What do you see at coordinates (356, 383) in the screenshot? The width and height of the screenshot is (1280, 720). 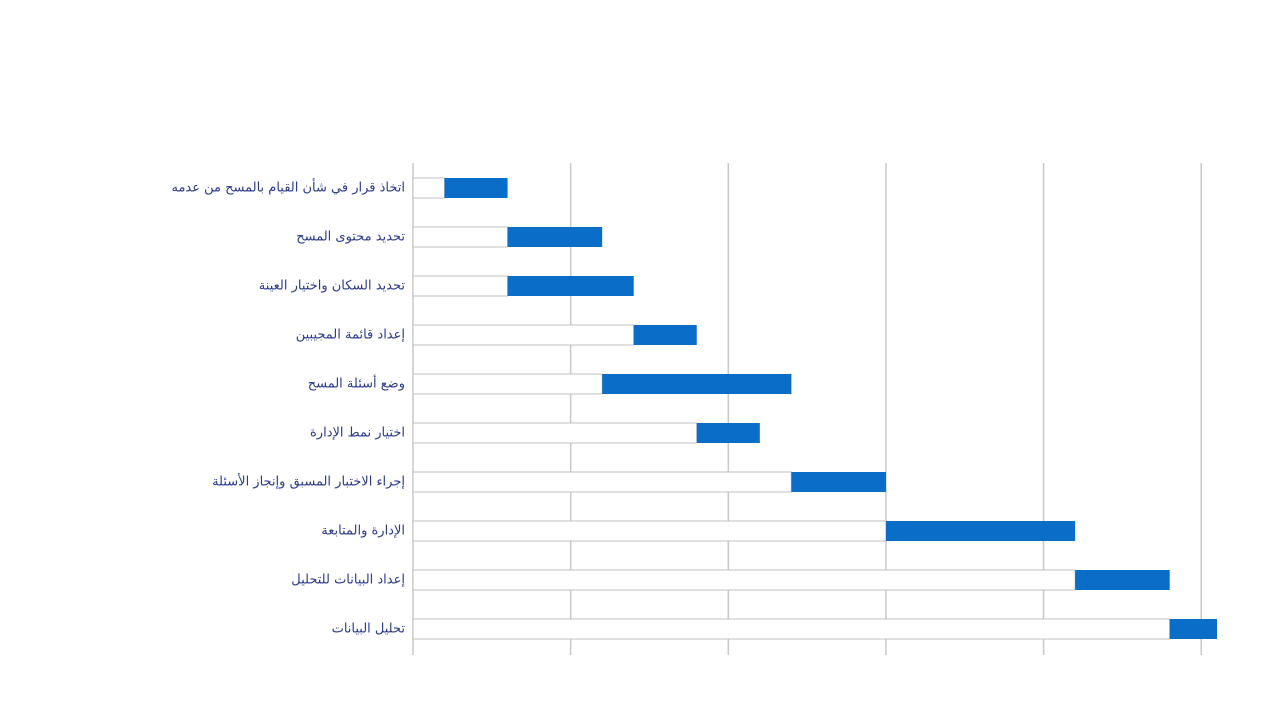 I see `y-tick-label: وضع أسئلة المسح` at bounding box center [356, 383].